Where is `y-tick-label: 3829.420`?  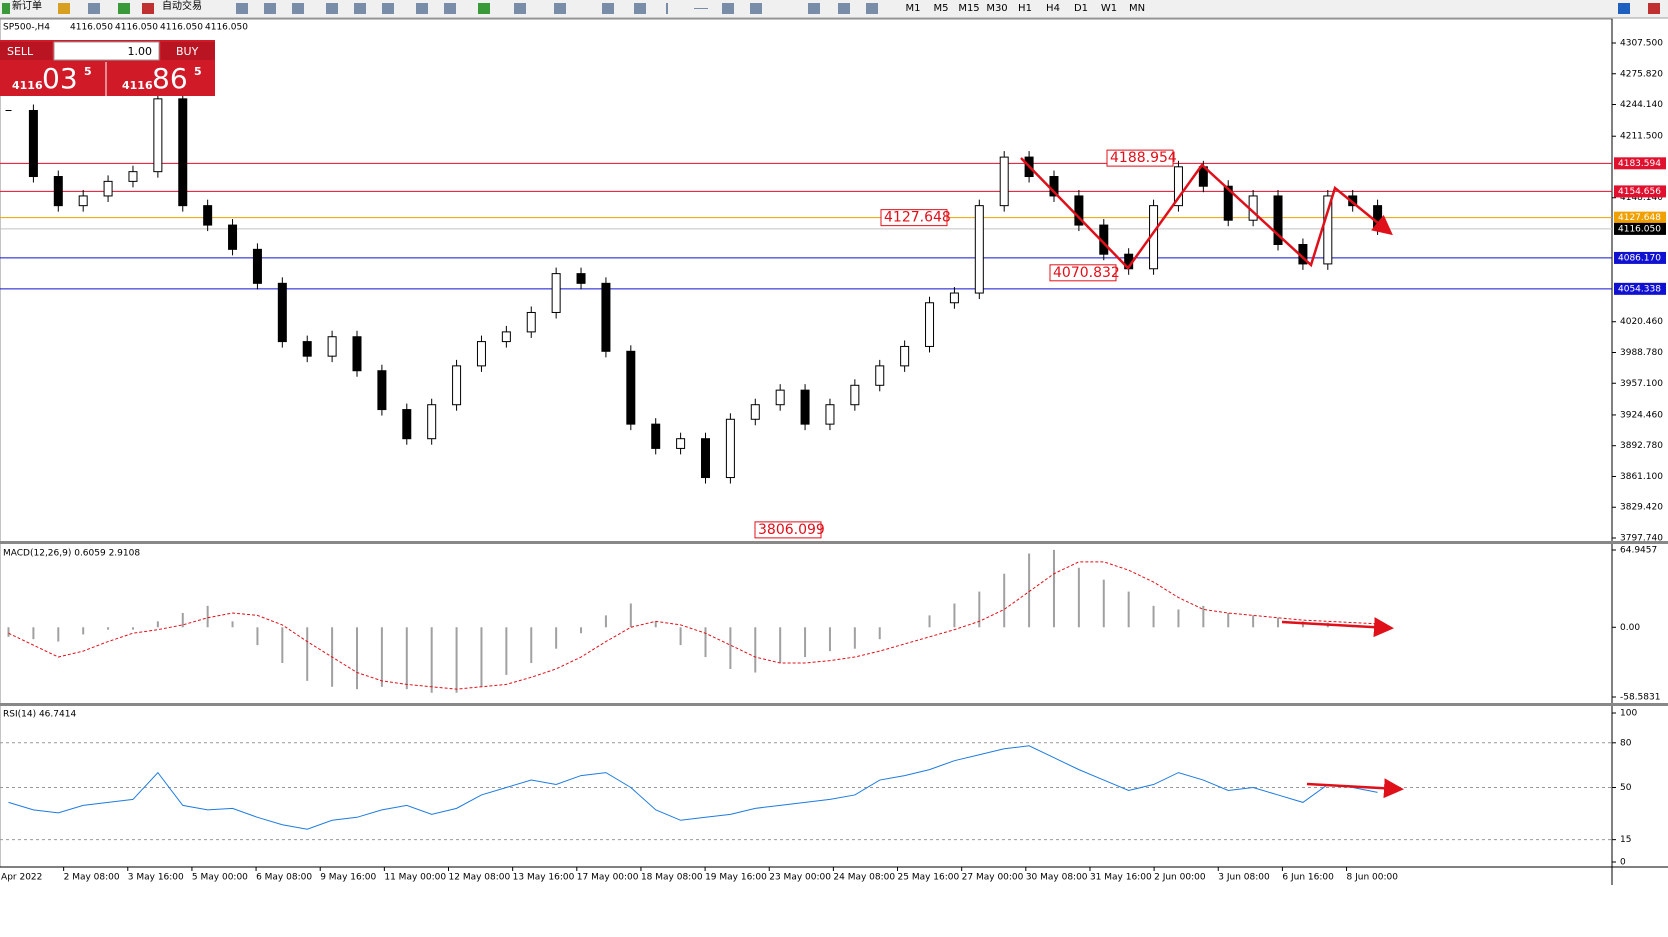 y-tick-label: 3829.420 is located at coordinates (1641, 508).